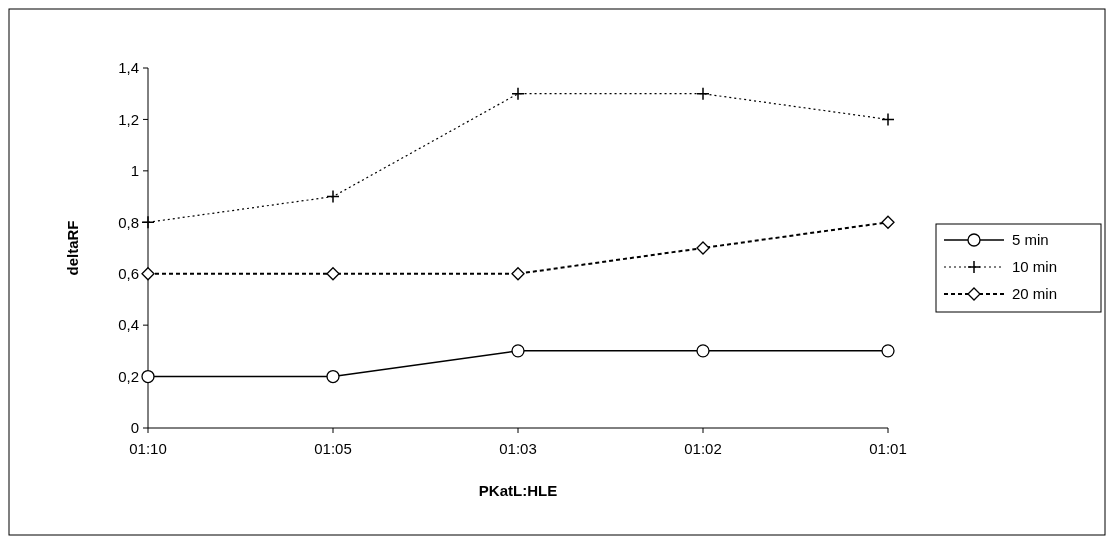 Image resolution: width=1114 pixels, height=544 pixels. I want to click on y-tick-label: 0,4, so click(128, 325).